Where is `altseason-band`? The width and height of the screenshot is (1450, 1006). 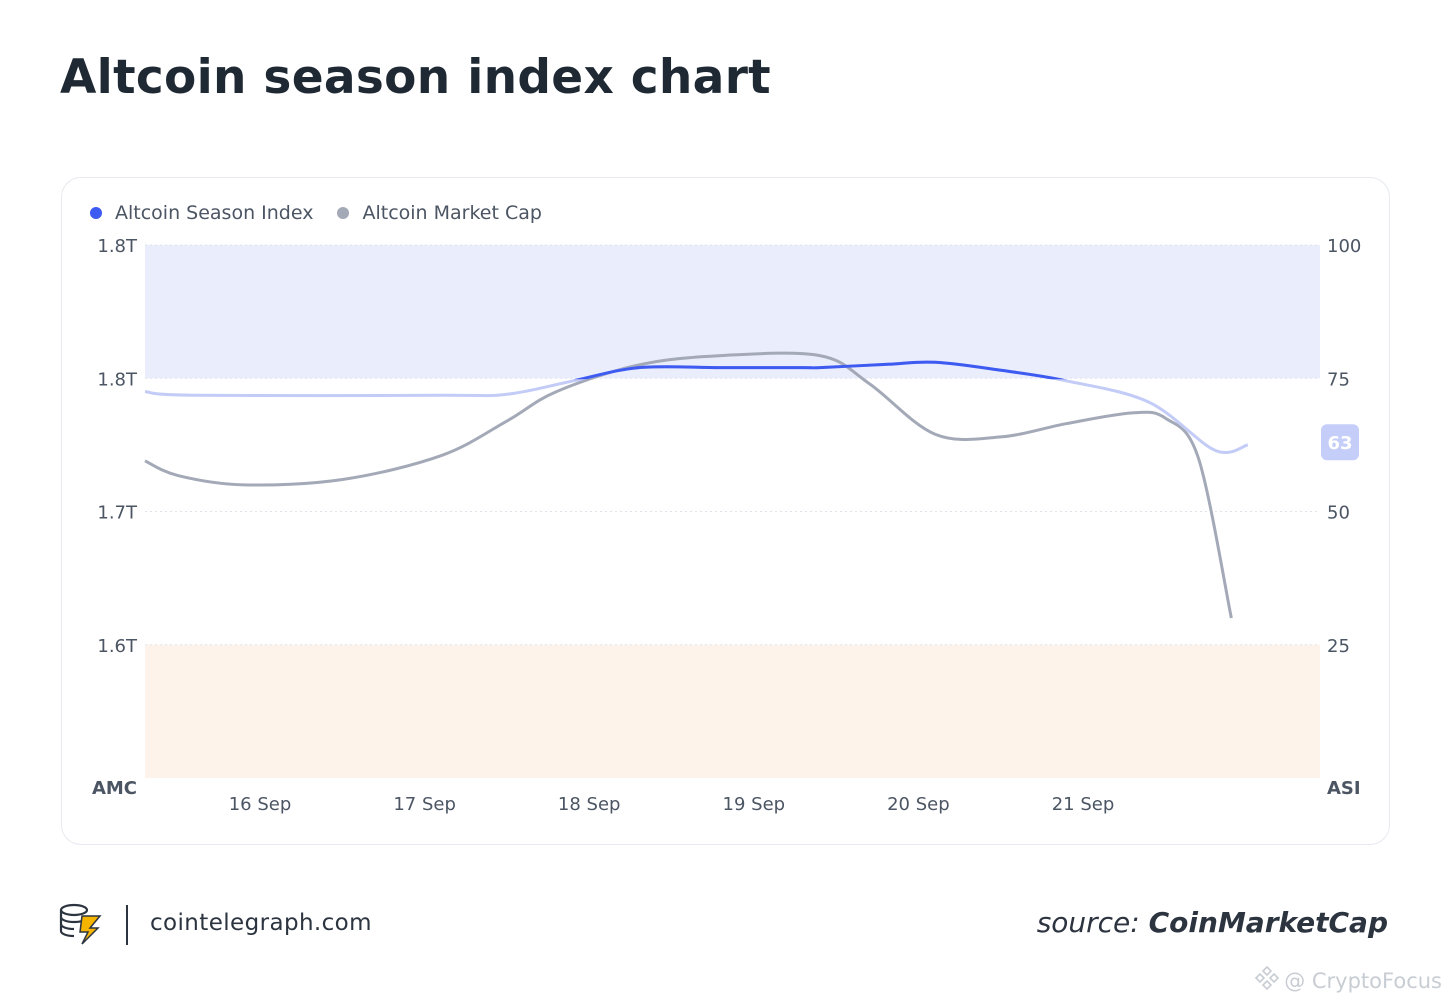
altseason-band is located at coordinates (732, 312).